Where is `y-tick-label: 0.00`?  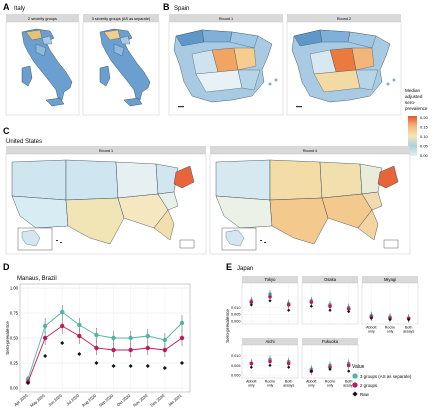
y-tick-label: 0.00 is located at coordinates (14, 388).